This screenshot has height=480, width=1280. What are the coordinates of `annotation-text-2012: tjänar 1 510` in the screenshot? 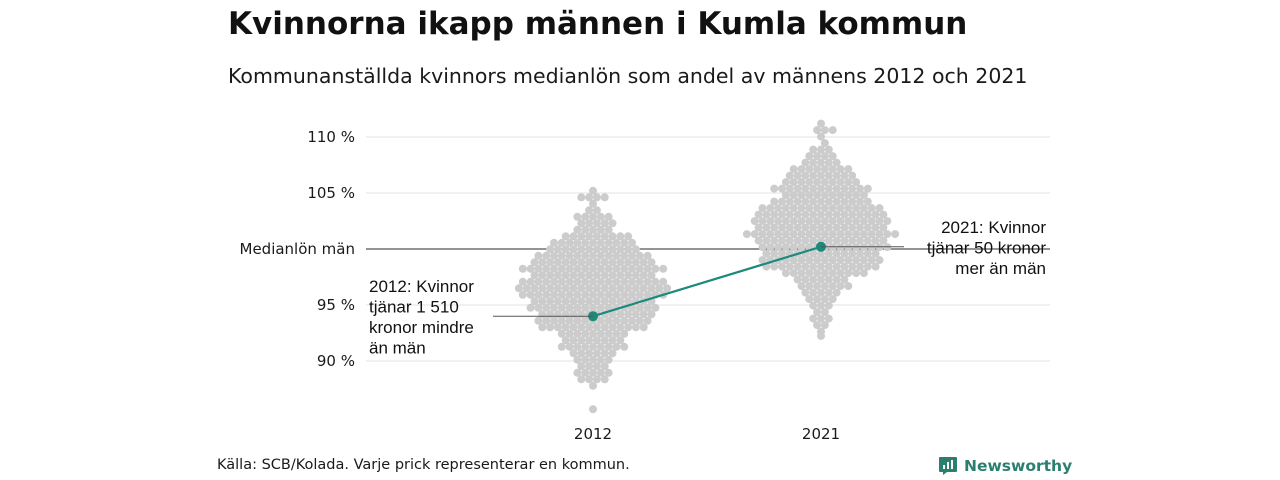 It's located at (414, 307).